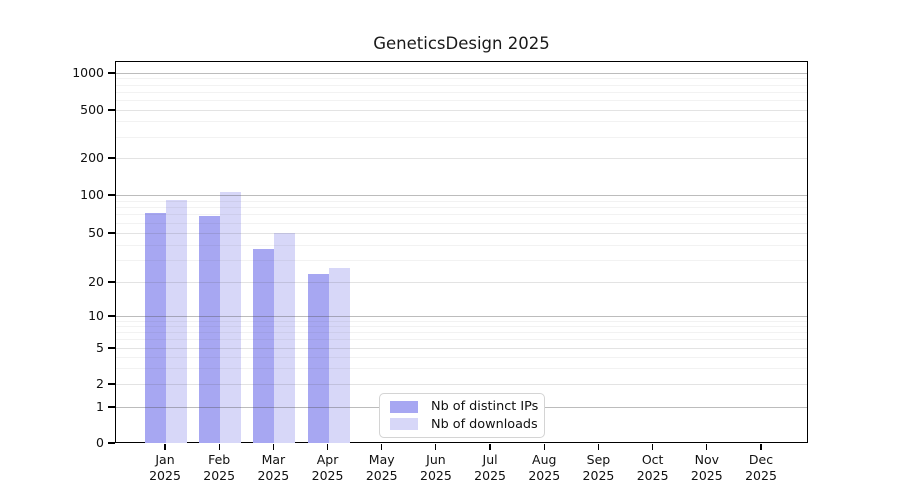 The width and height of the screenshot is (900, 500). Describe the element at coordinates (96, 281) in the screenshot. I see `y-tick-label-20: 20` at that location.